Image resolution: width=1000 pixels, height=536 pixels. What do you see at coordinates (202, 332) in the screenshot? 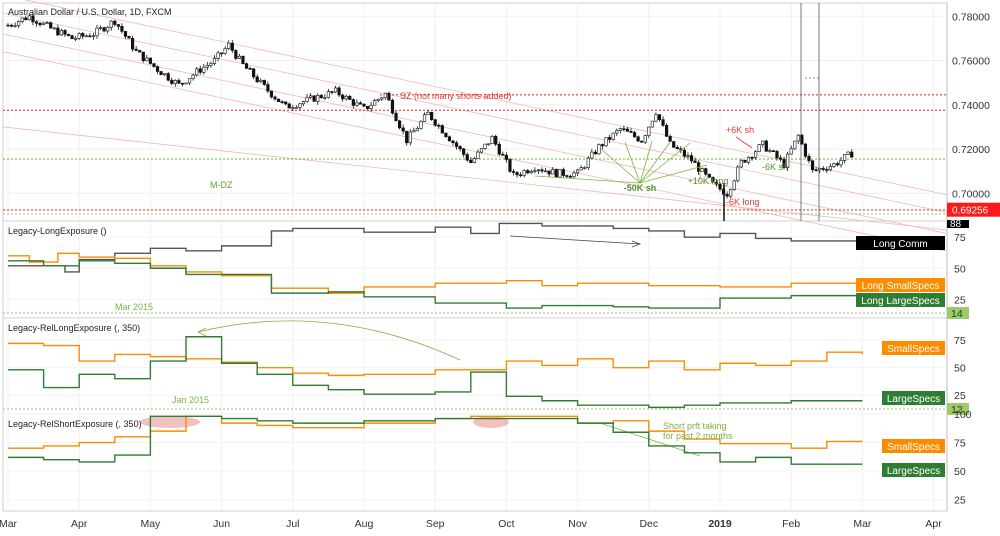
I see `curved-arrowhead` at bounding box center [202, 332].